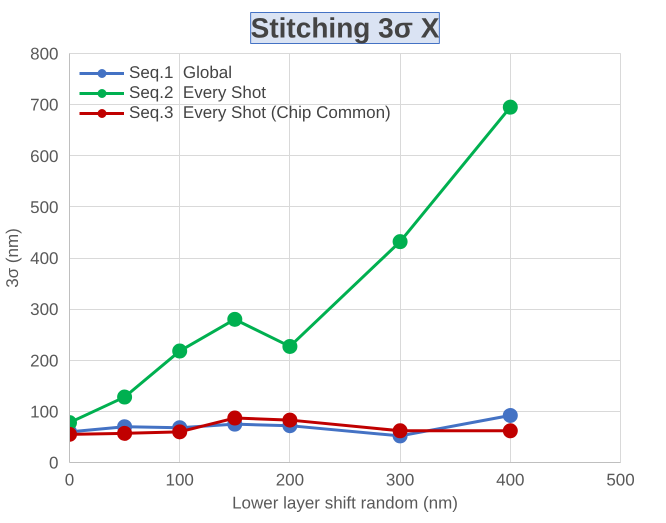 This screenshot has height=523, width=666. What do you see at coordinates (44, 412) in the screenshot?
I see `y-tick-label: 100` at bounding box center [44, 412].